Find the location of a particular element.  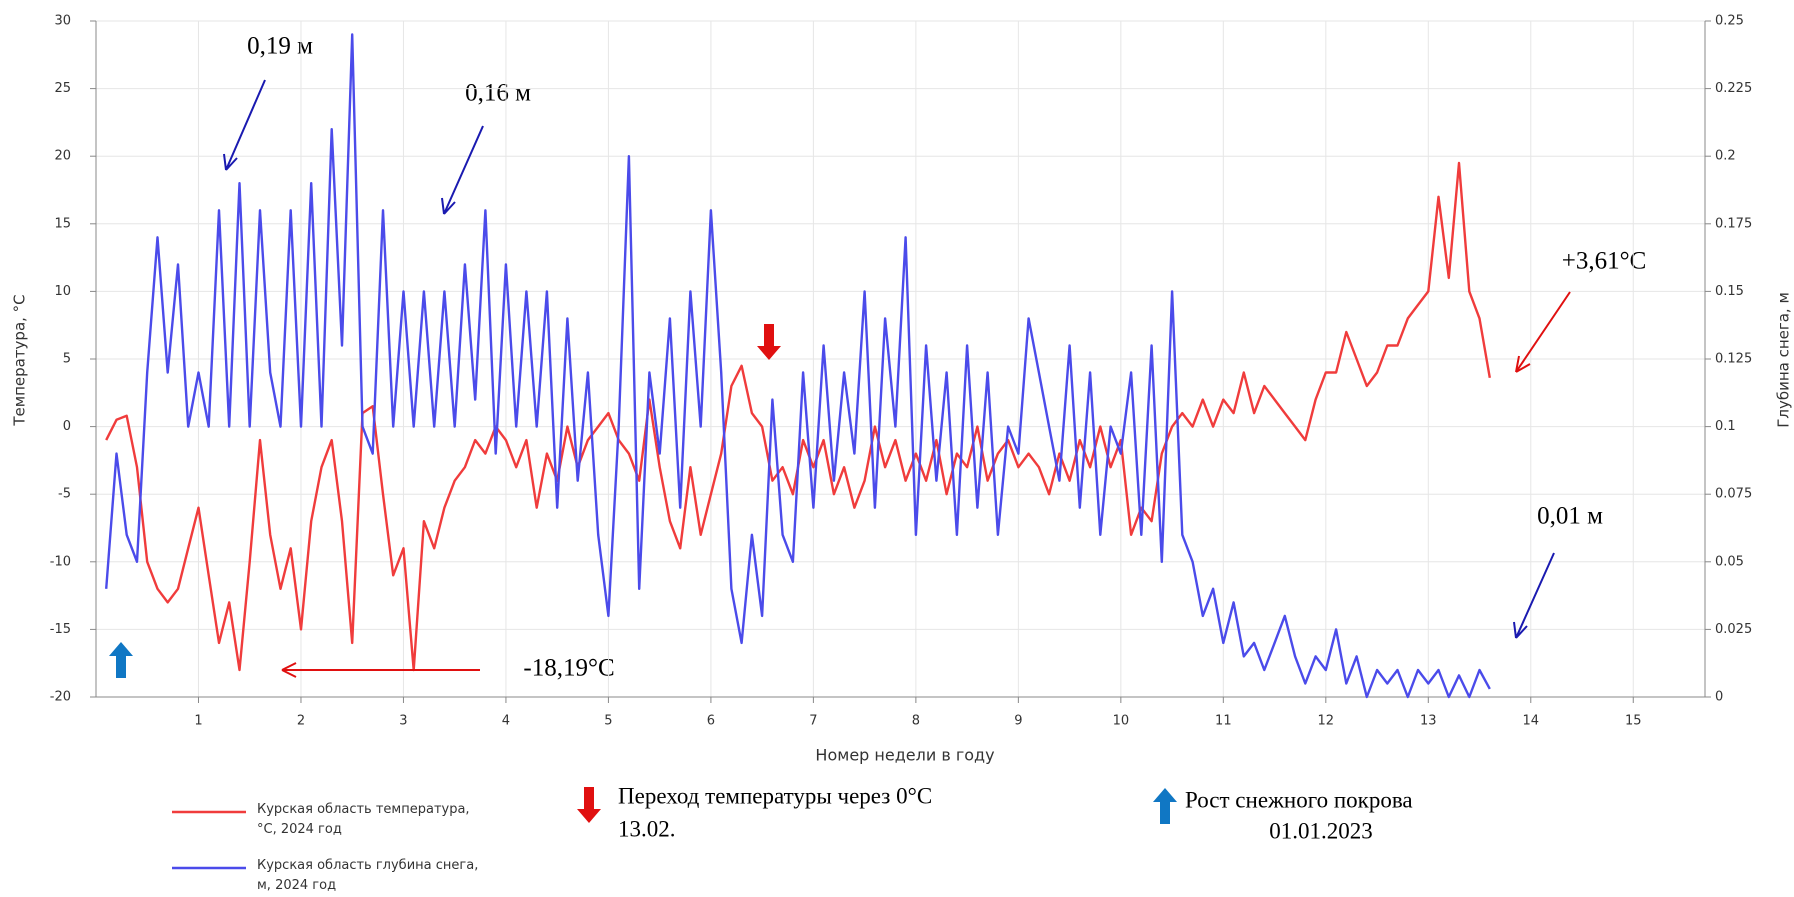

note: Рост снежного покрова is located at coordinates (1299, 799).